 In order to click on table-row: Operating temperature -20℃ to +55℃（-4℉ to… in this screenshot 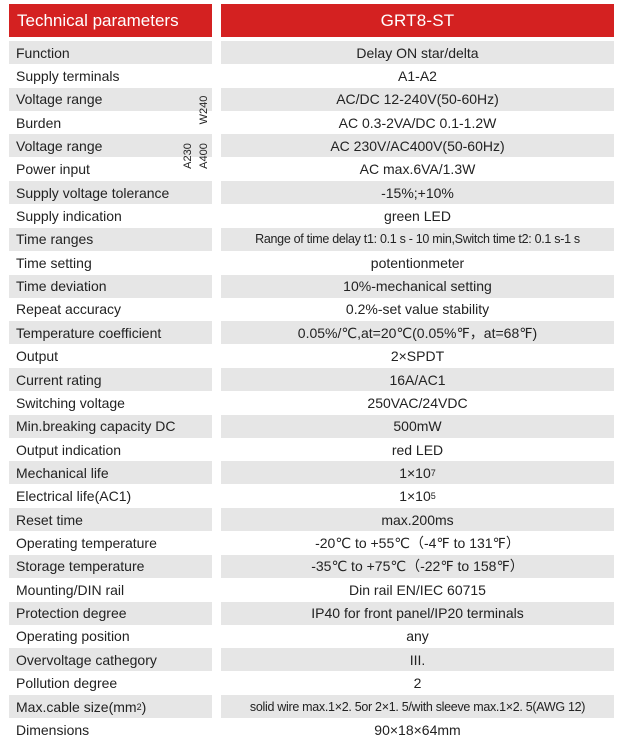, I will do `click(312, 543)`.